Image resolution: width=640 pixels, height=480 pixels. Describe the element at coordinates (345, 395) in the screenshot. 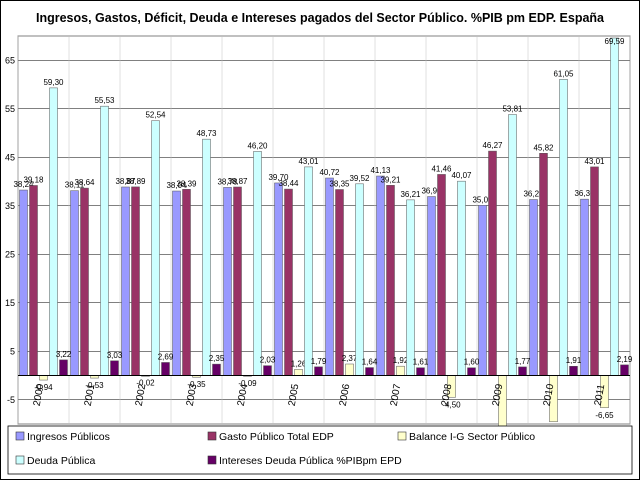

I see `x-tick-label: 2006` at that location.